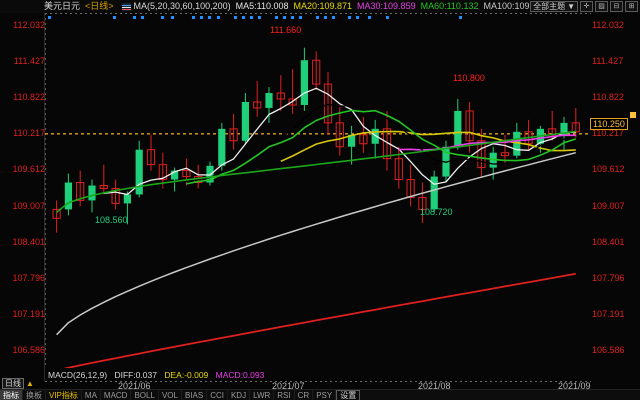 The height and width of the screenshot is (400, 640). Describe the element at coordinates (571, 6) in the screenshot. I see `chevron-down-icon: ▼` at that location.